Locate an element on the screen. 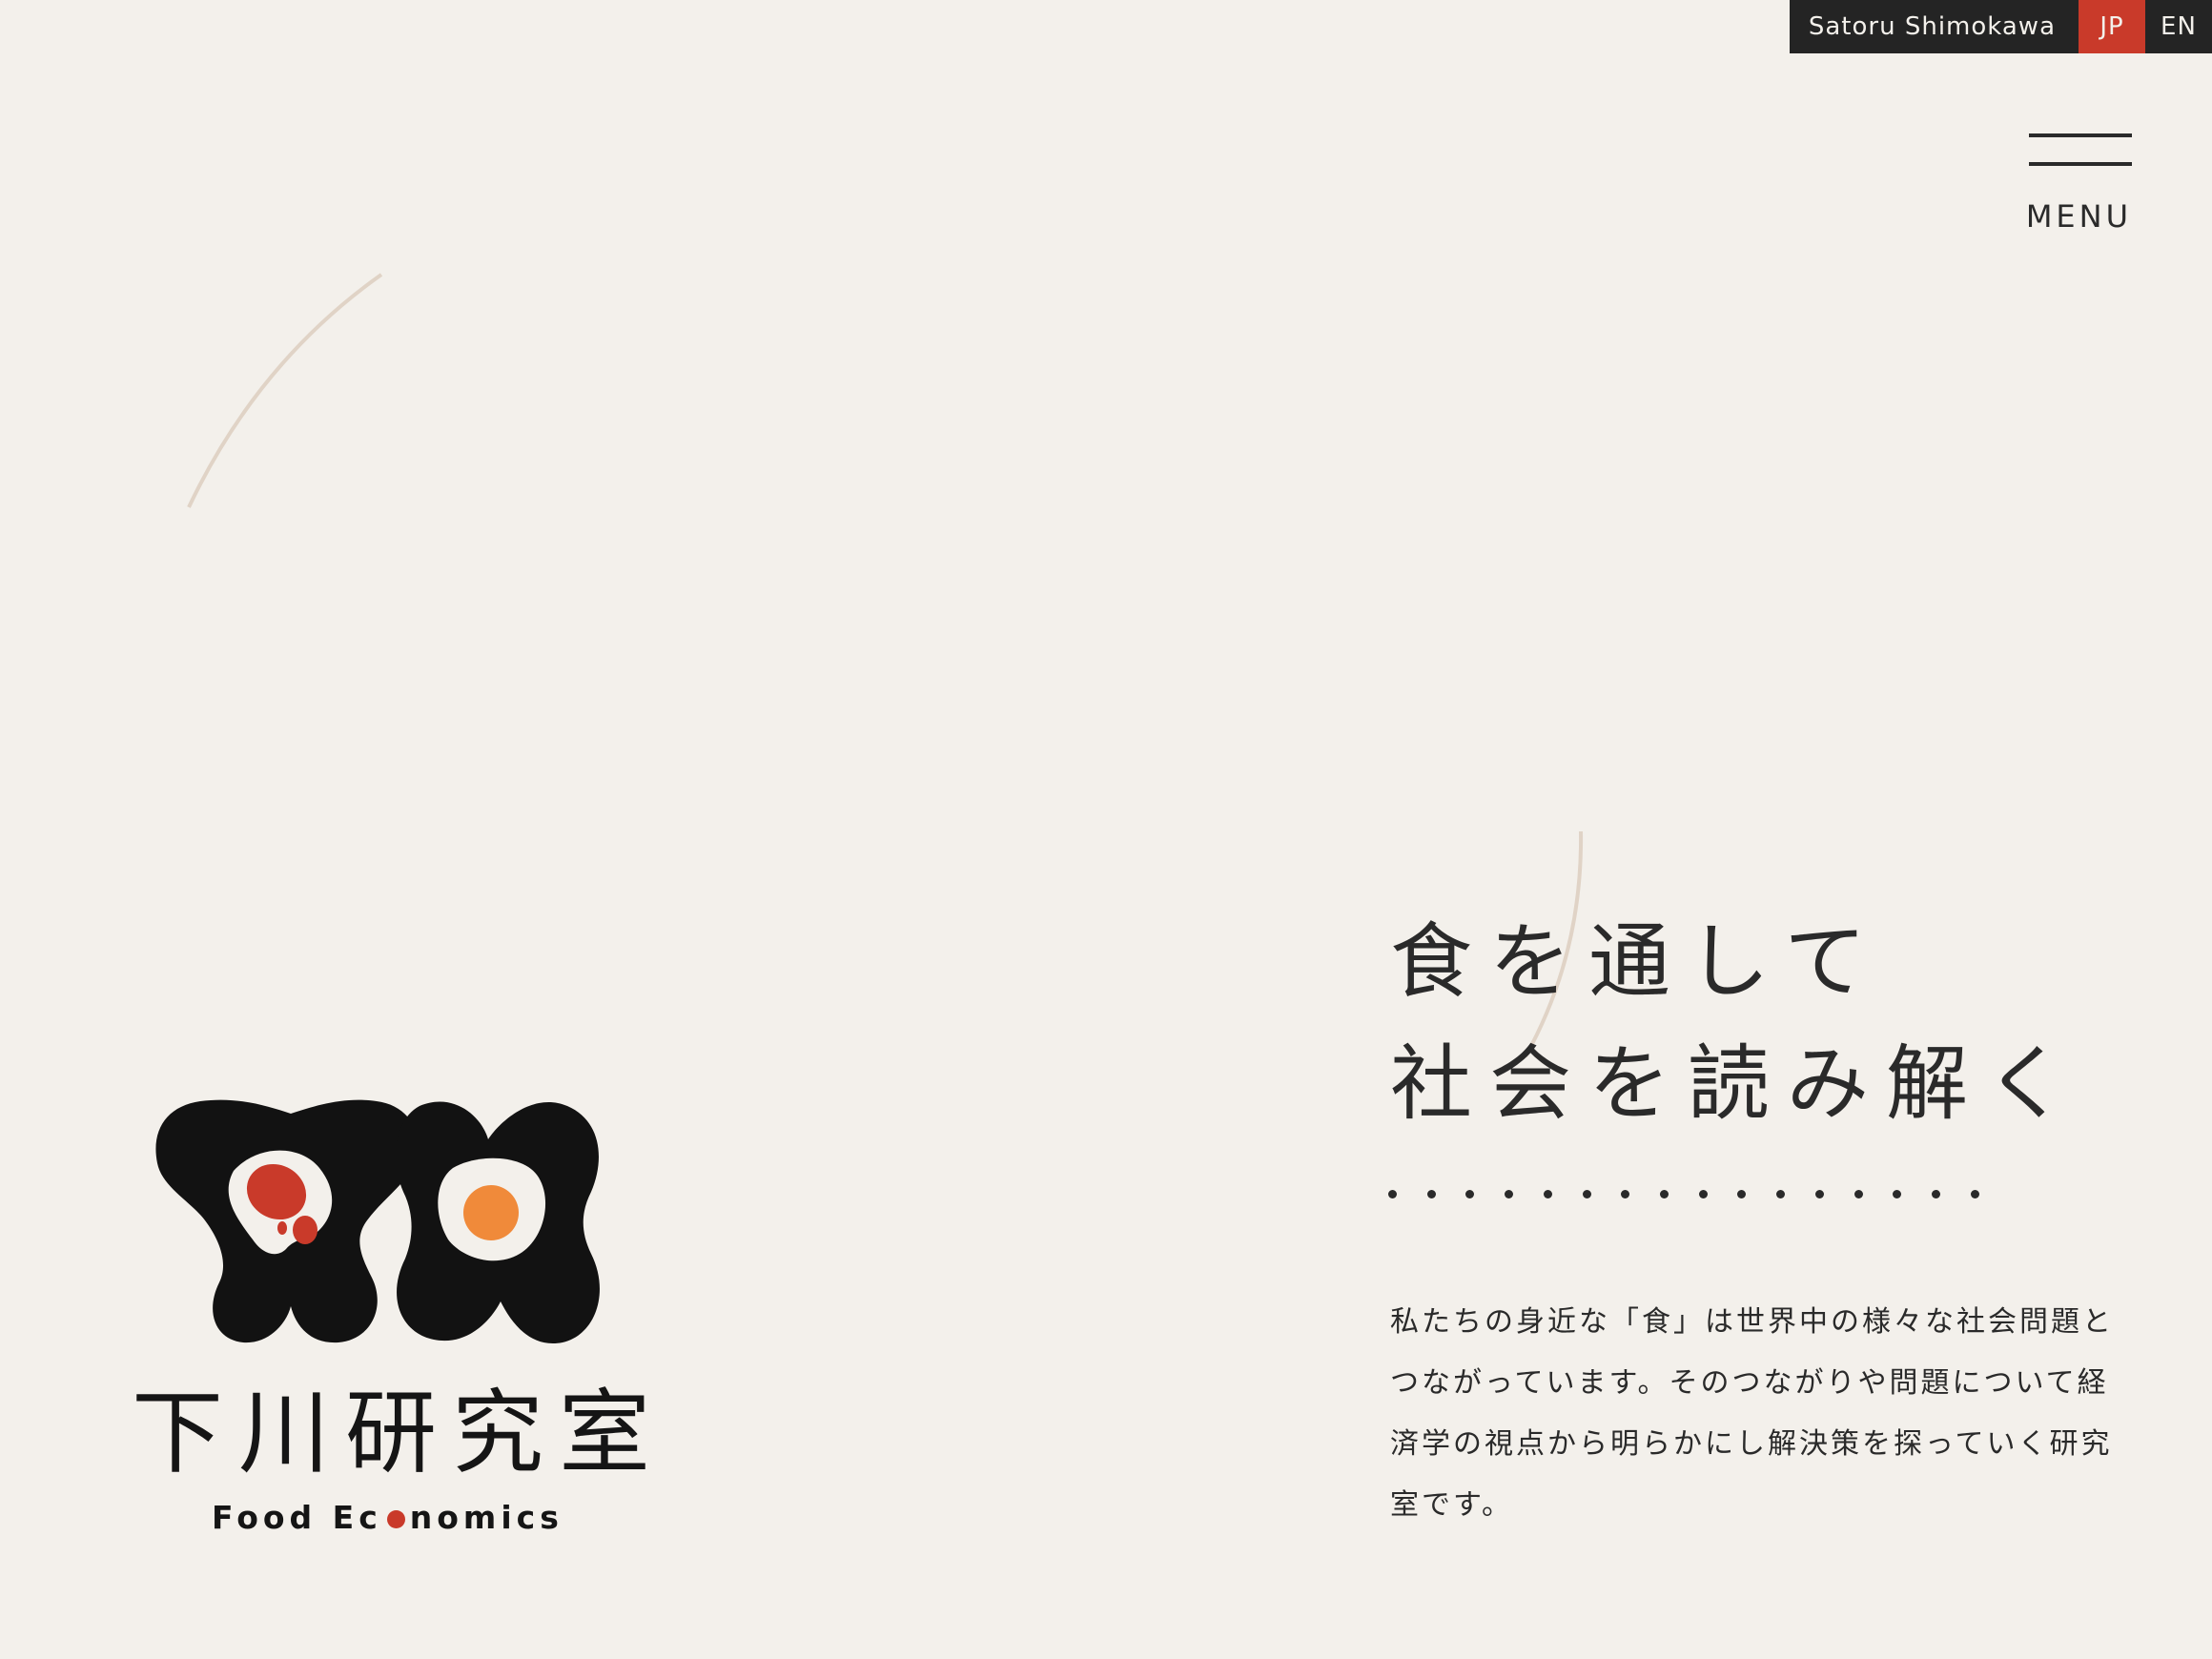 The height and width of the screenshot is (1659, 2212). logo-egg-yolk is located at coordinates (491, 1212).